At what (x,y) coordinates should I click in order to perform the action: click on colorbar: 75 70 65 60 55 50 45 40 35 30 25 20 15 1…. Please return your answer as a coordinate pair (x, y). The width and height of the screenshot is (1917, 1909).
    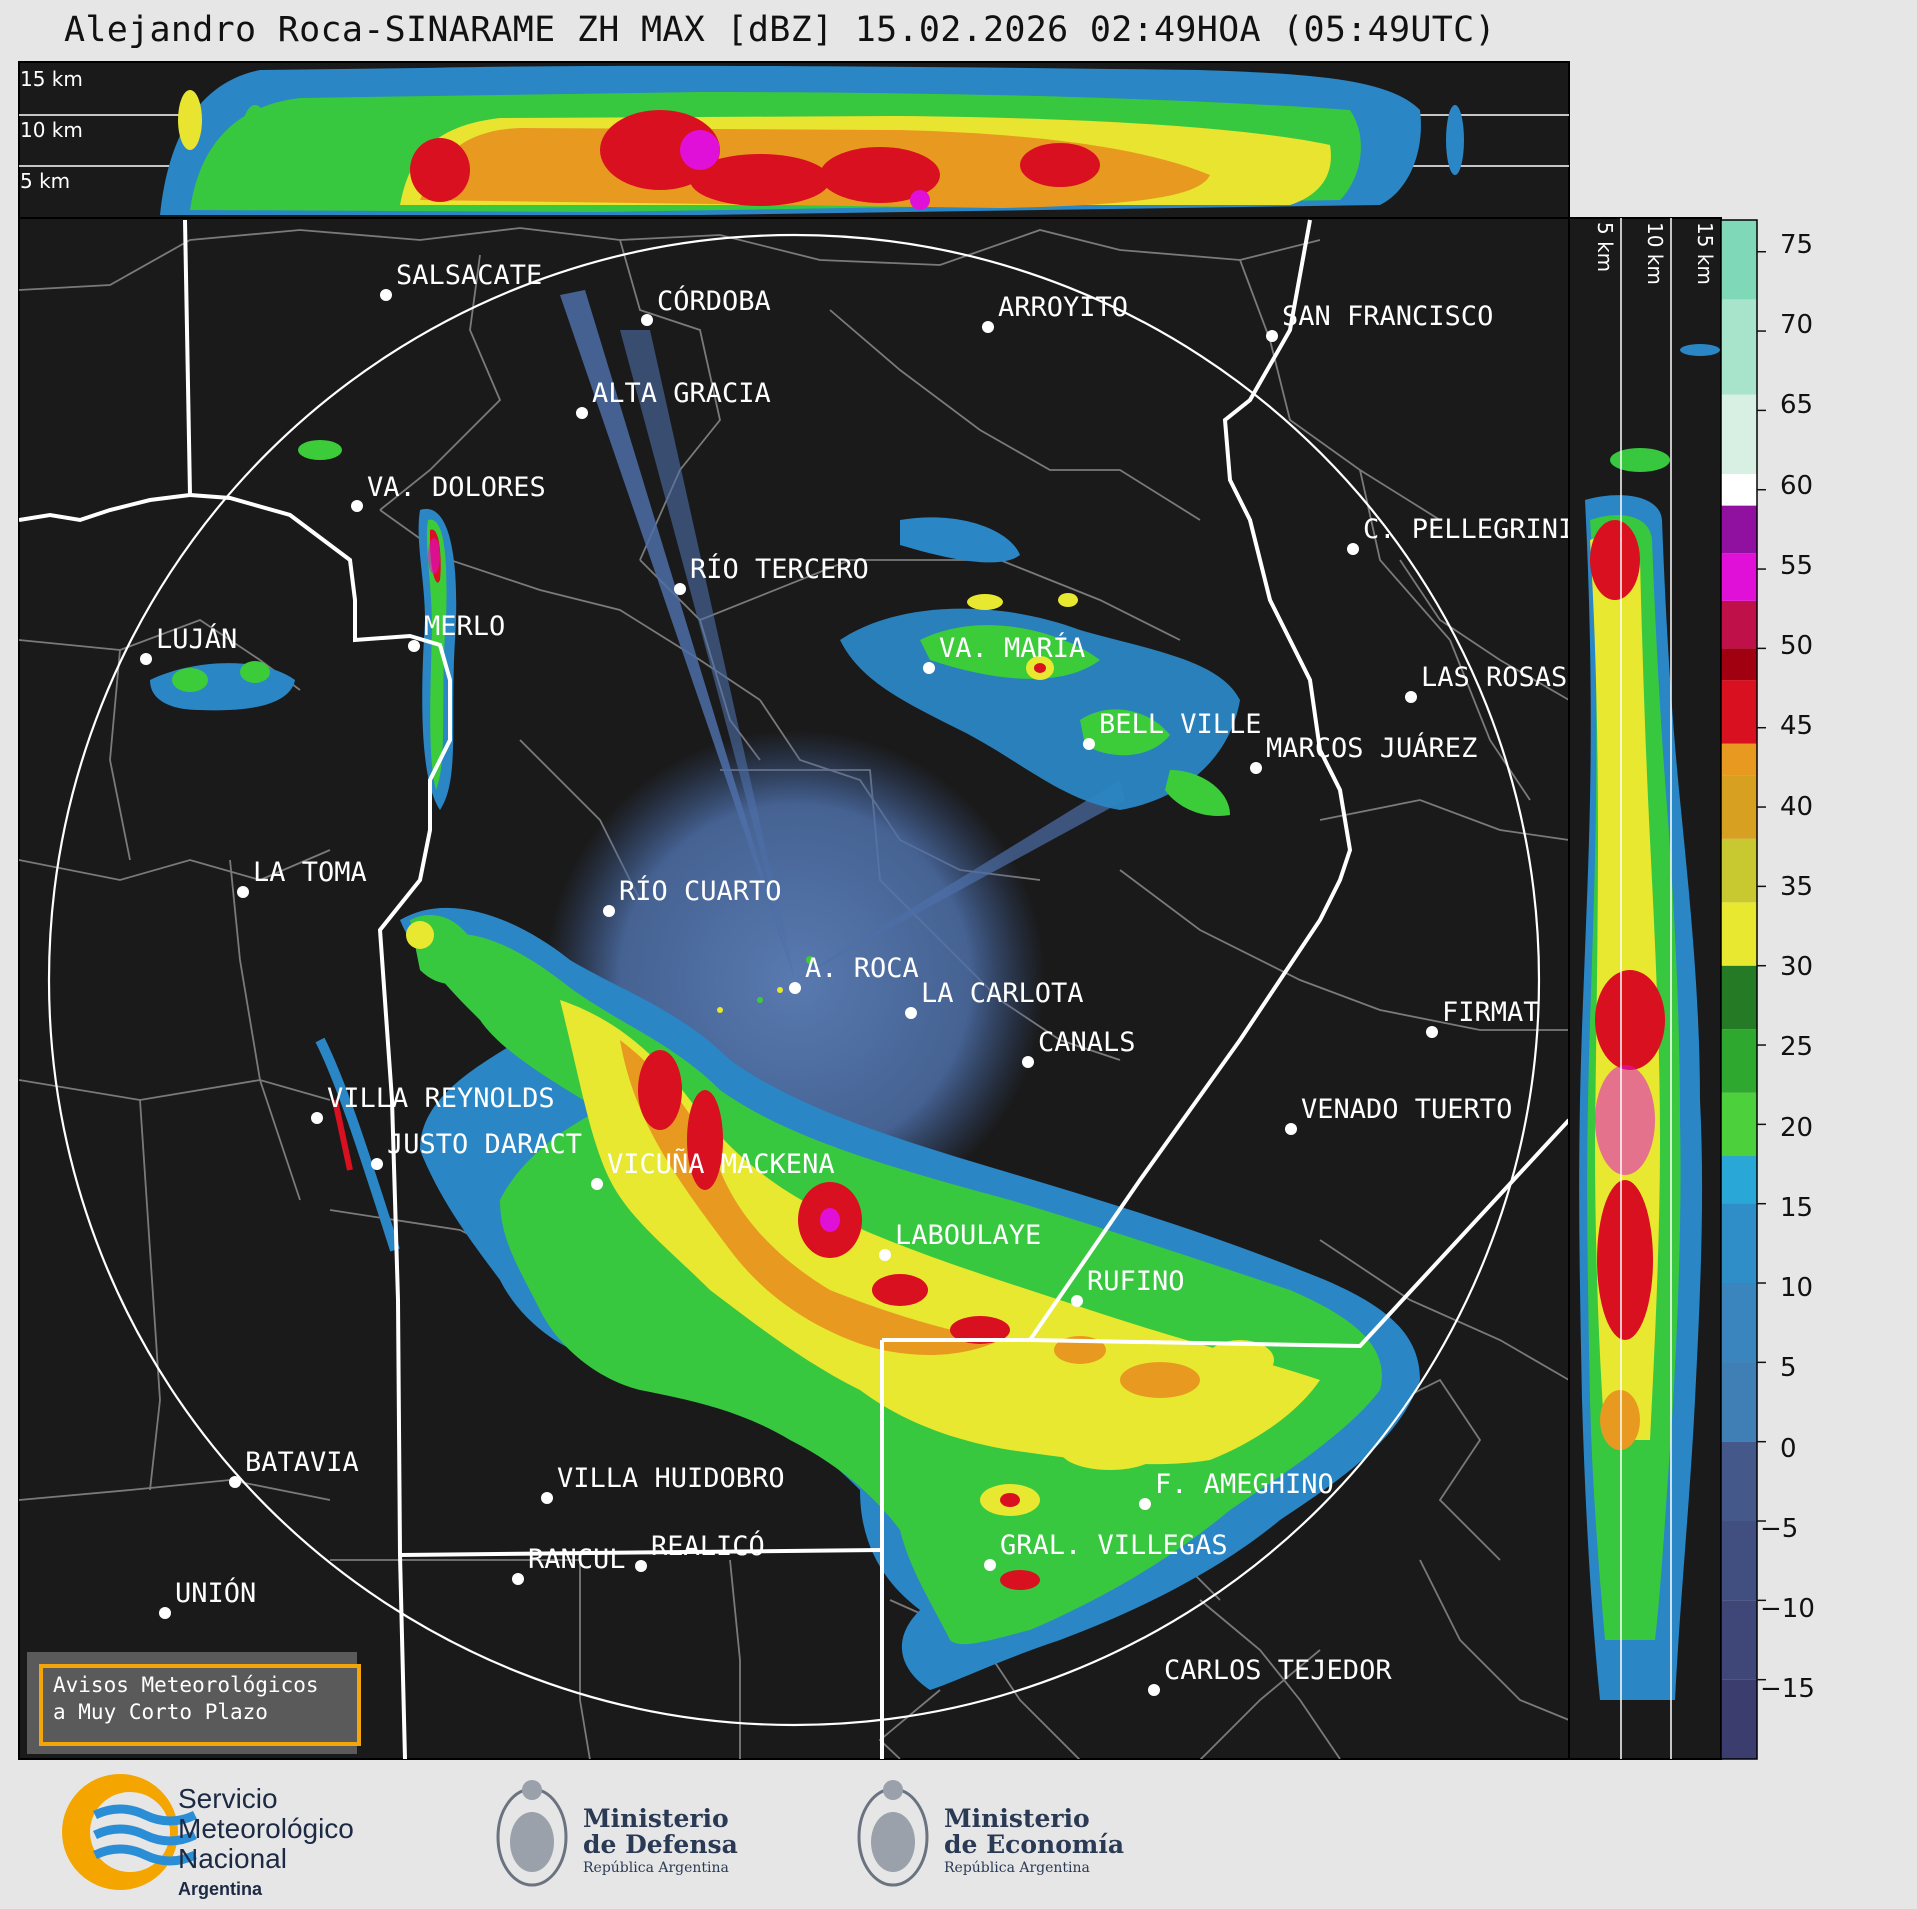
    Looking at the image, I should click on (1767, 989).